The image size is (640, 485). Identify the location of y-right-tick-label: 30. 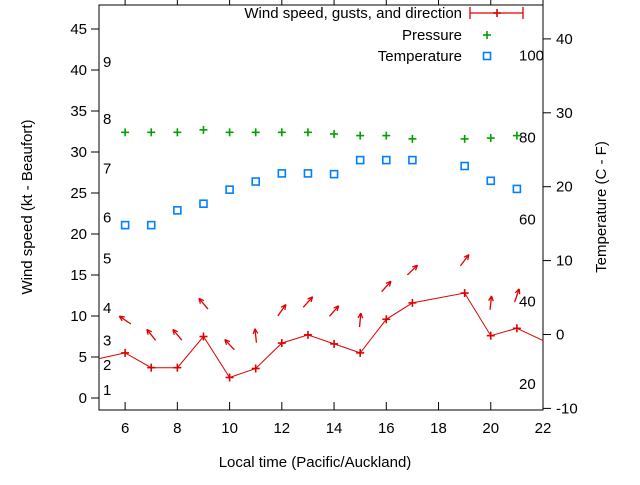
(564, 113).